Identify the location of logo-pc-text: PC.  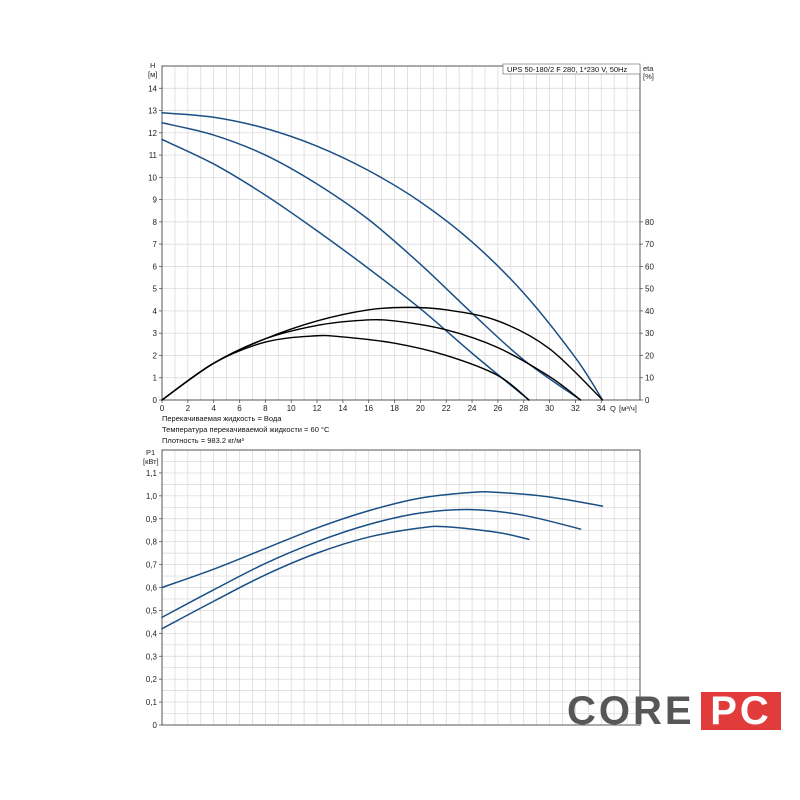
(741, 711).